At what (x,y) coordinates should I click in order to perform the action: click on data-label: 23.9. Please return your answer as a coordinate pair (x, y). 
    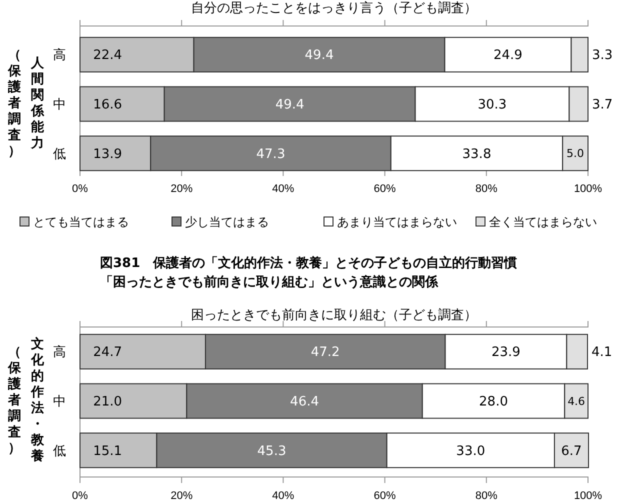
    Looking at the image, I should click on (505, 352).